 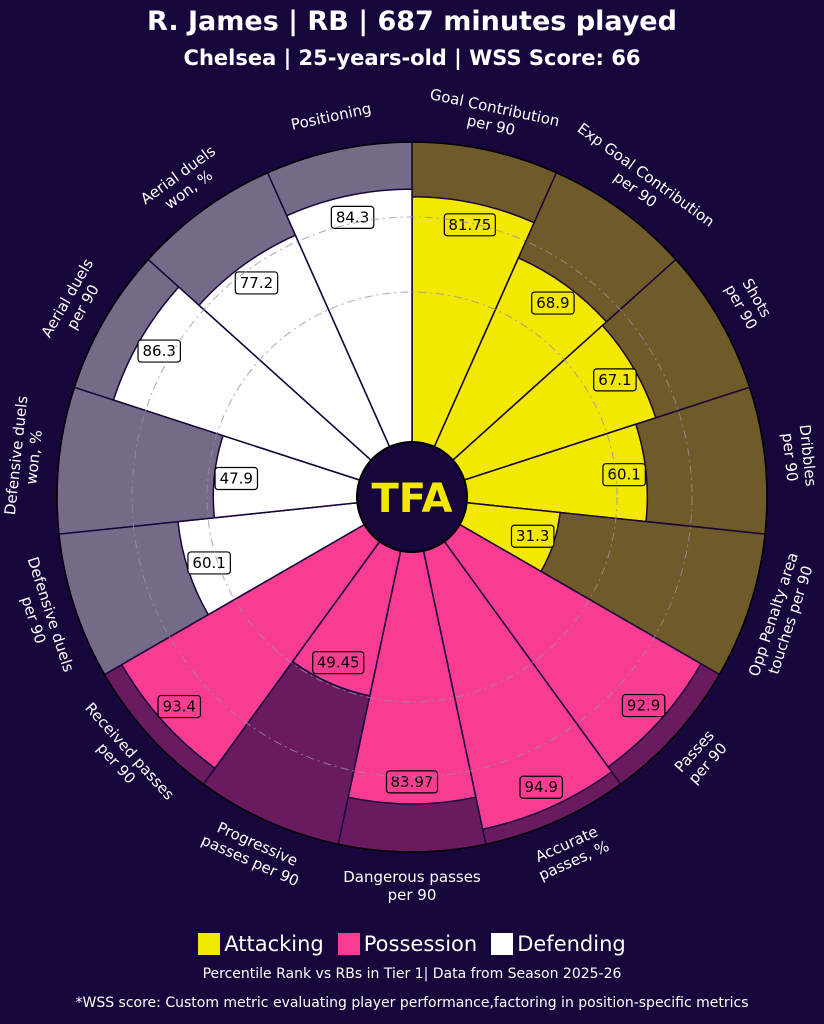 I want to click on value-label-exp-goal-contribution-per-90: 68.9, so click(x=552, y=303).